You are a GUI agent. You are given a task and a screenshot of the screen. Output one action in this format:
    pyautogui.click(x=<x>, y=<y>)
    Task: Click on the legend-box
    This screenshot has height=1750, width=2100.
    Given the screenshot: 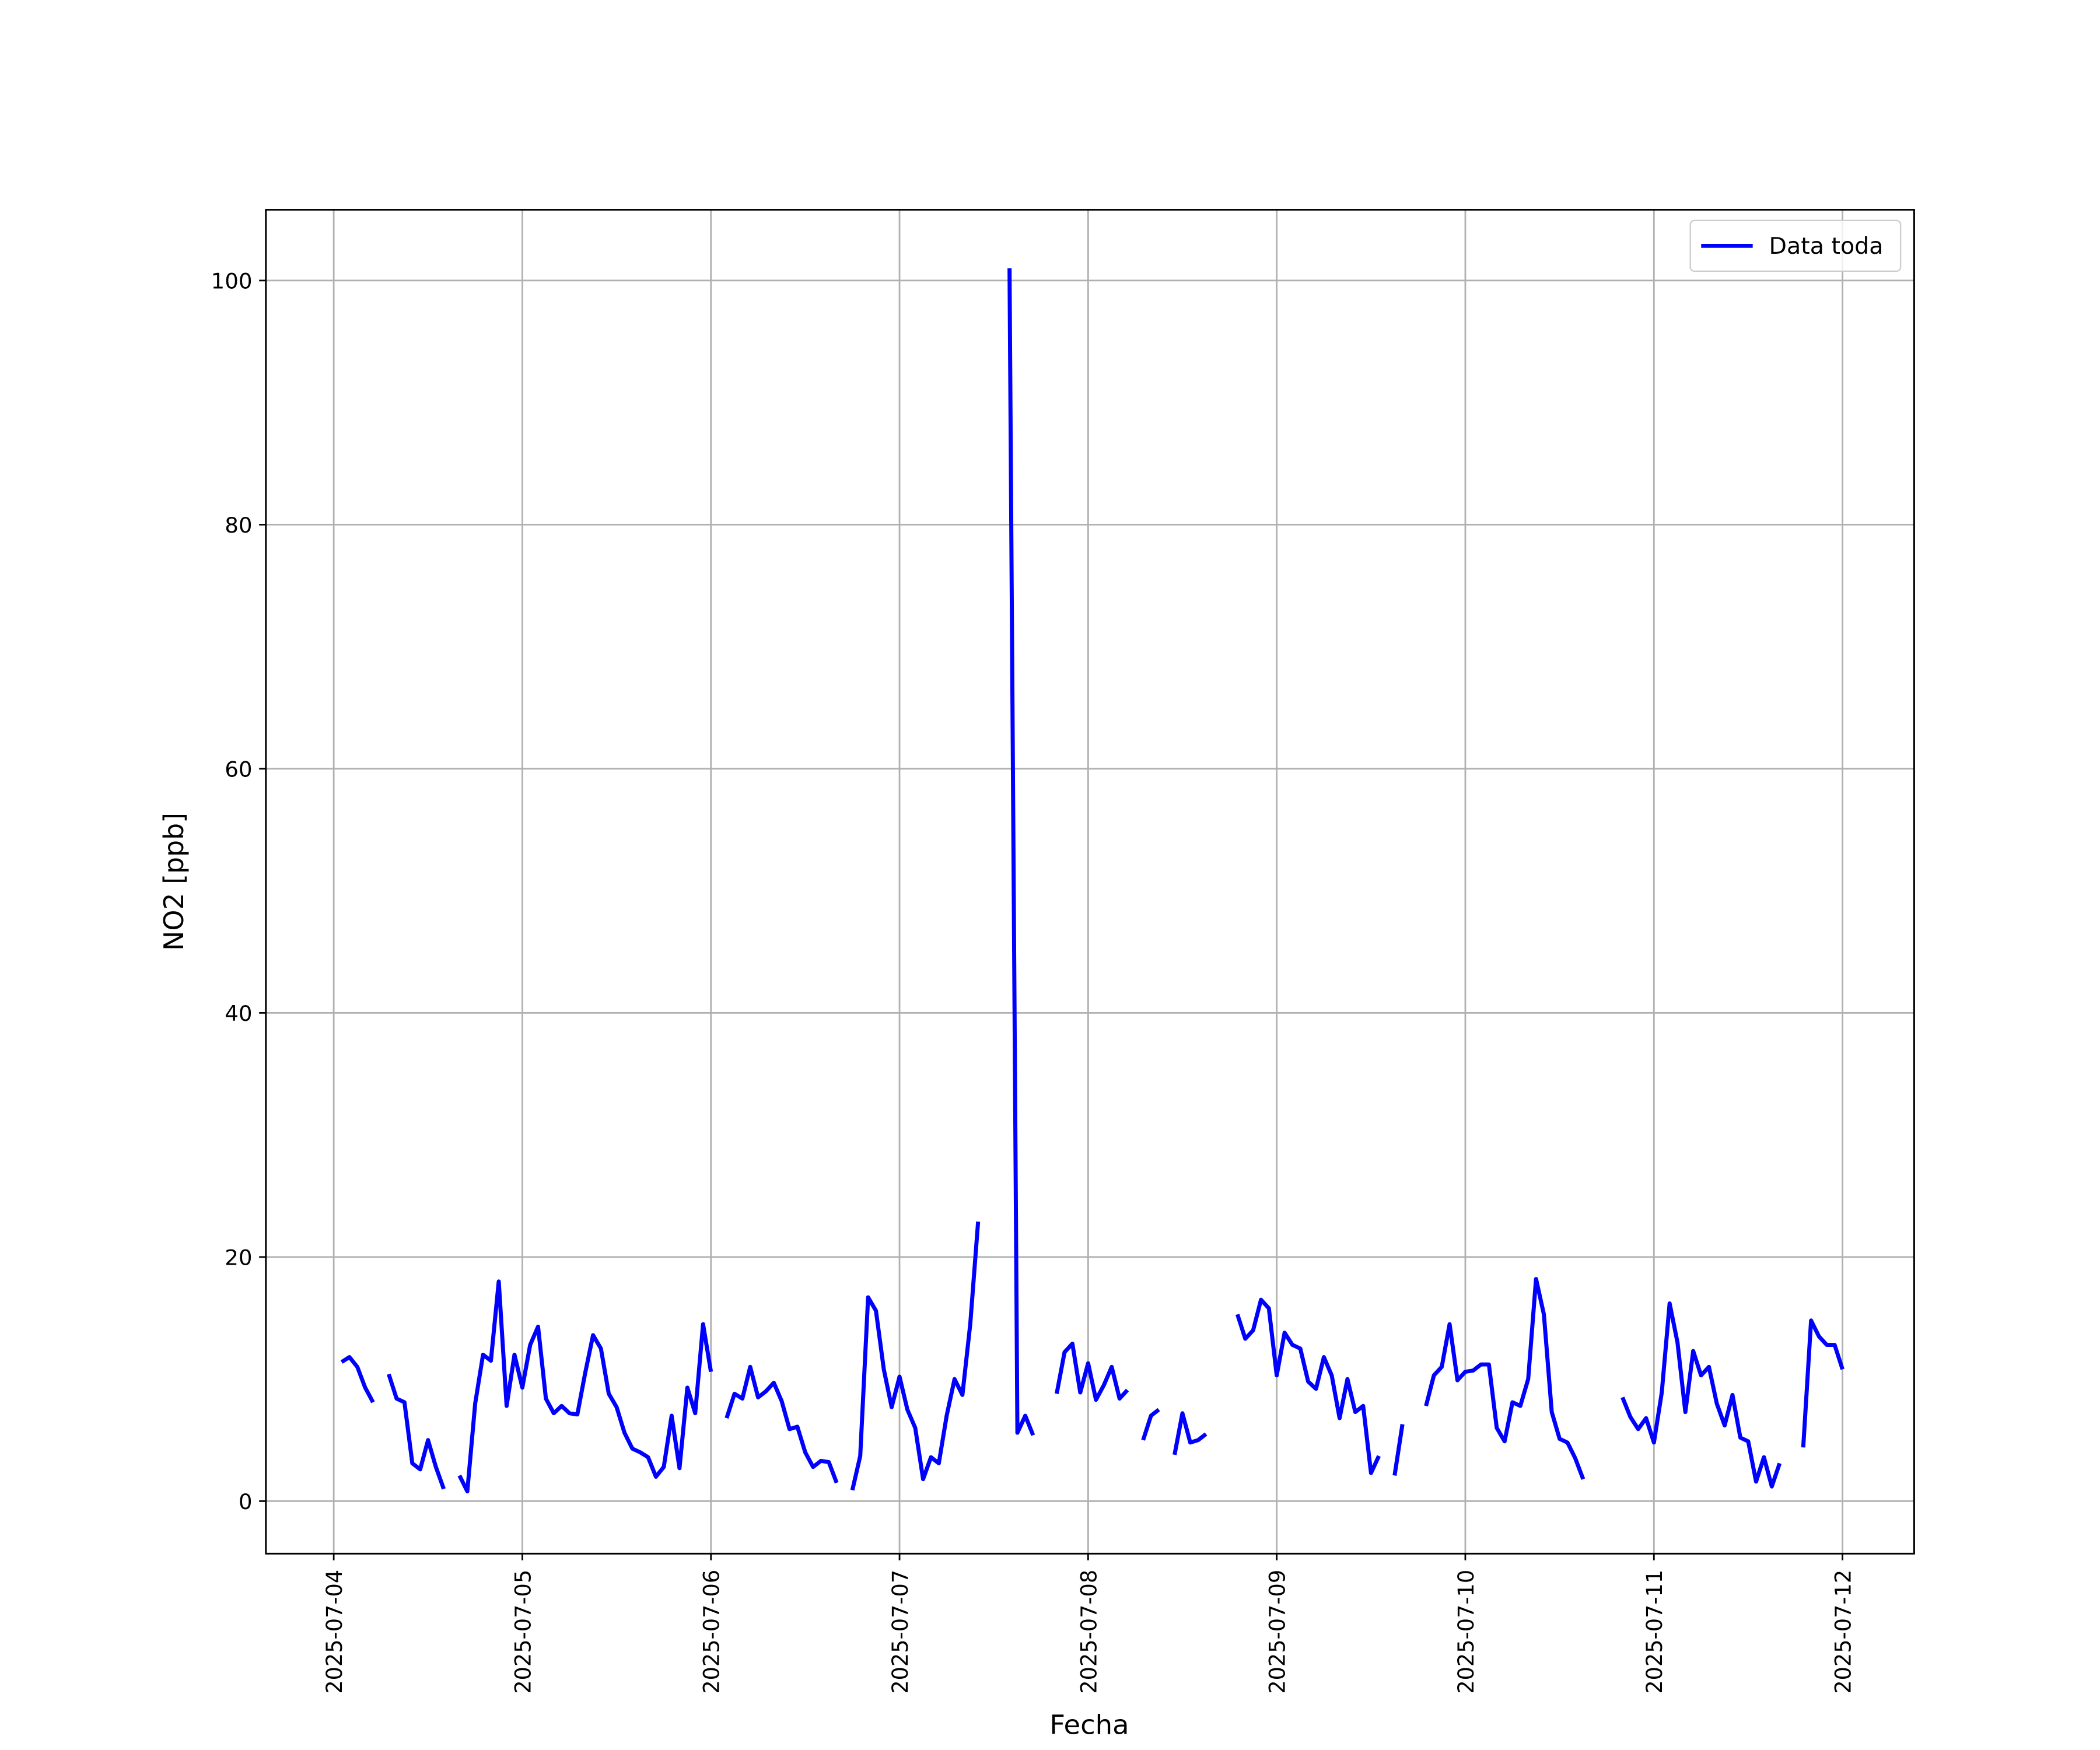 What is the action you would take?
    pyautogui.click(x=1796, y=245)
    